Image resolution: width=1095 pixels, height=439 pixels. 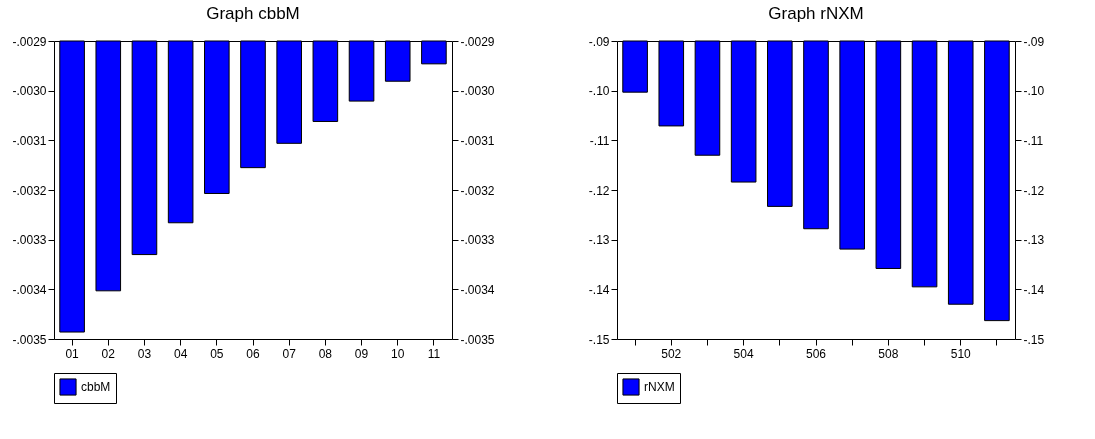 I want to click on y2-tick-label: -.0032, so click(x=477, y=190).